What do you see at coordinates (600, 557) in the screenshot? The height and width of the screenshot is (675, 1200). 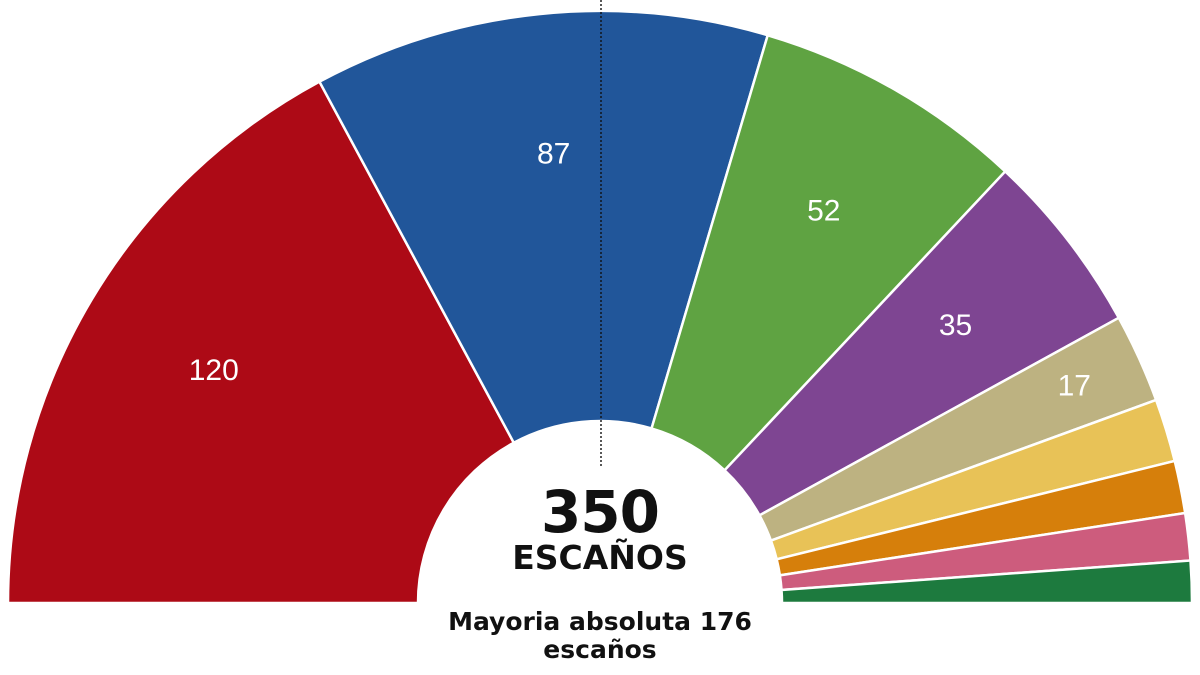 I see `total-seats-label: ESCAÑOS` at bounding box center [600, 557].